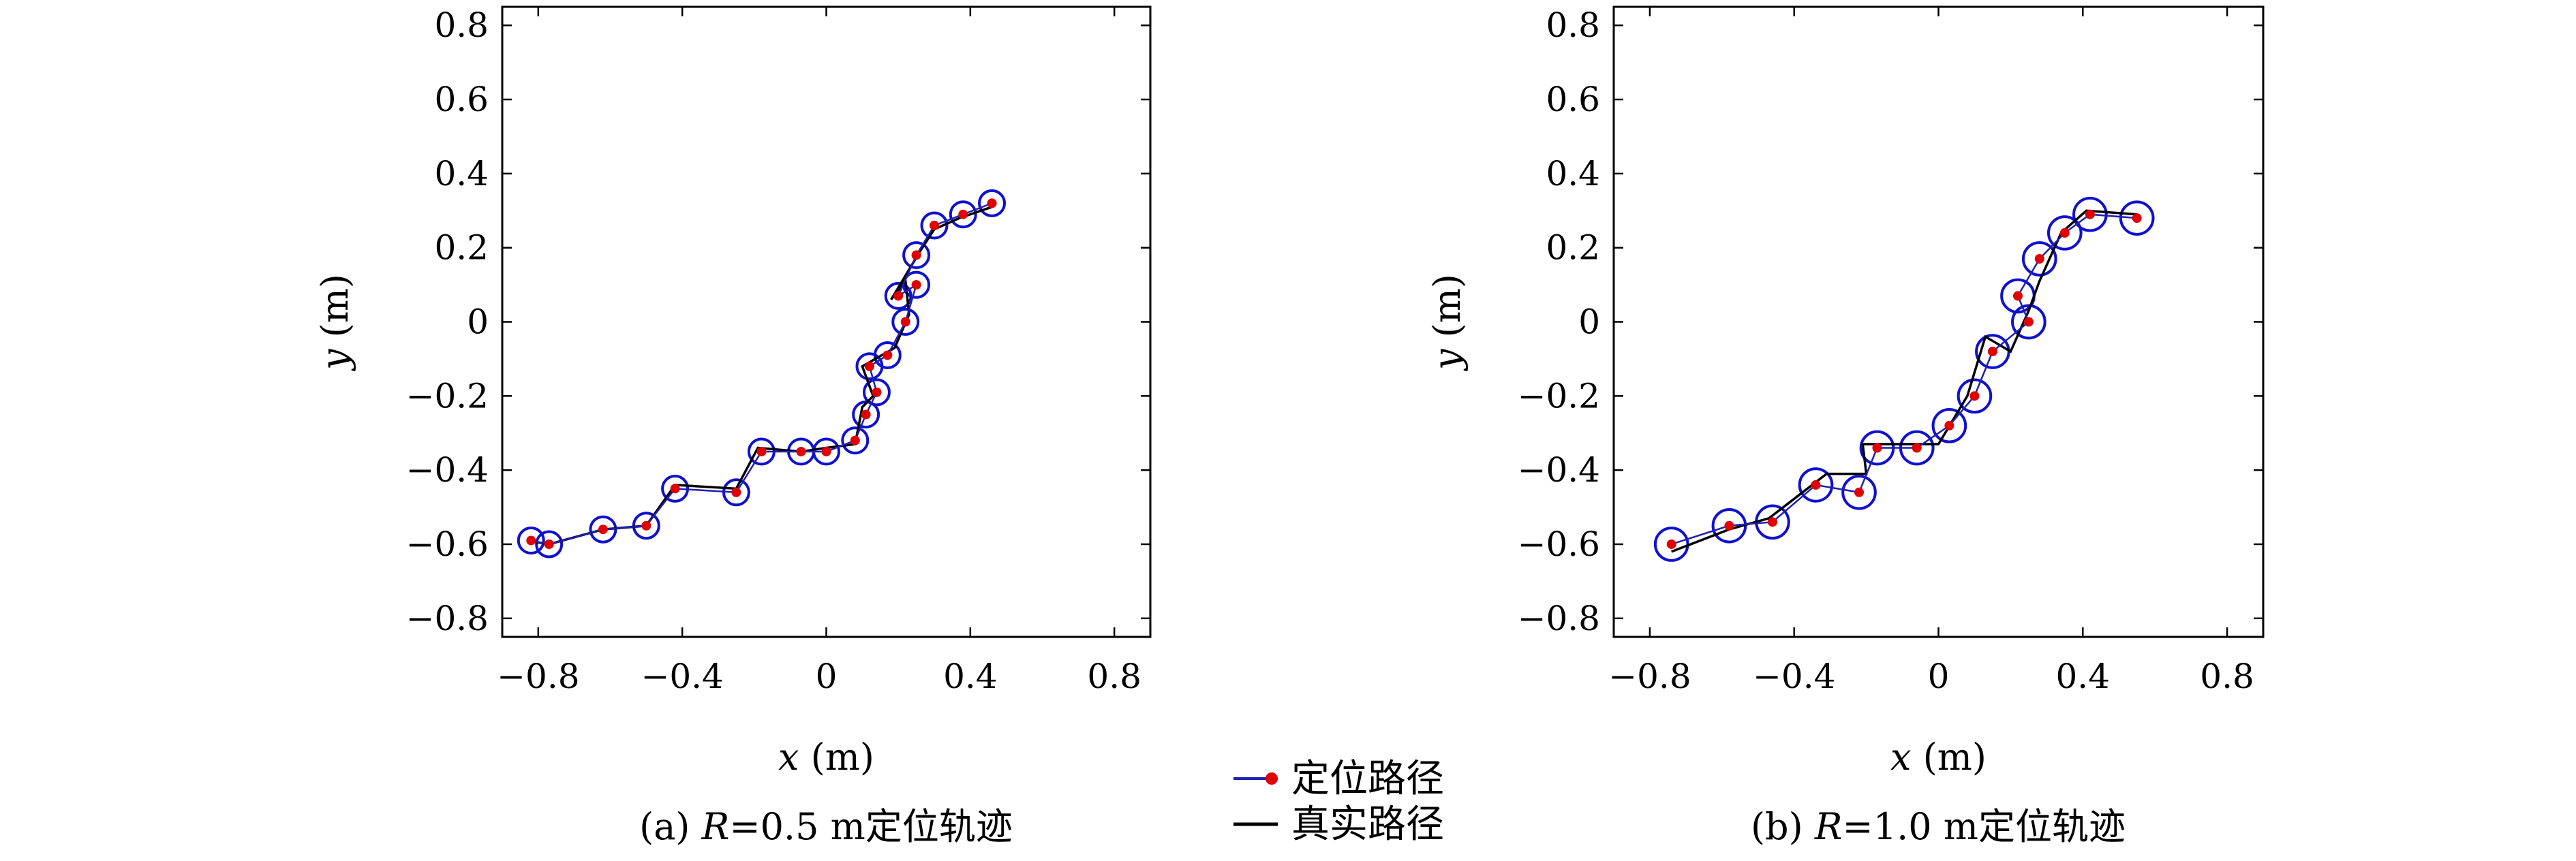 Image resolution: width=2576 pixels, height=861 pixels. I want to click on legend-true-label: 真实路径, so click(1367, 824).